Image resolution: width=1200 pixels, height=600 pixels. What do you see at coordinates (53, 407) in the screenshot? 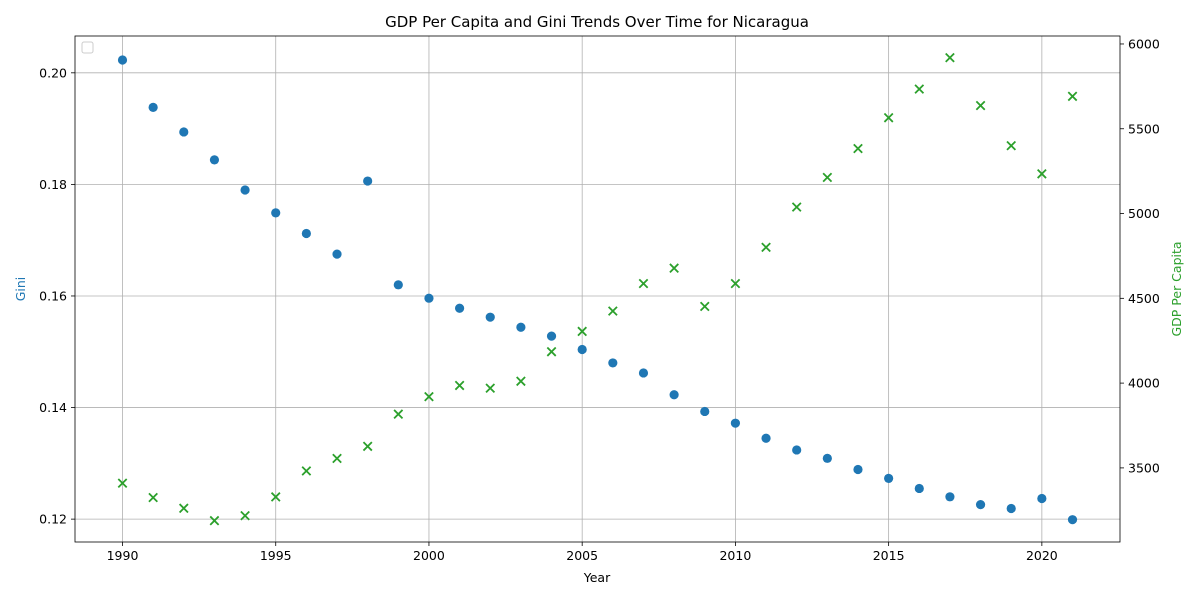
I see `left-tick-label: 0.14` at bounding box center [53, 407].